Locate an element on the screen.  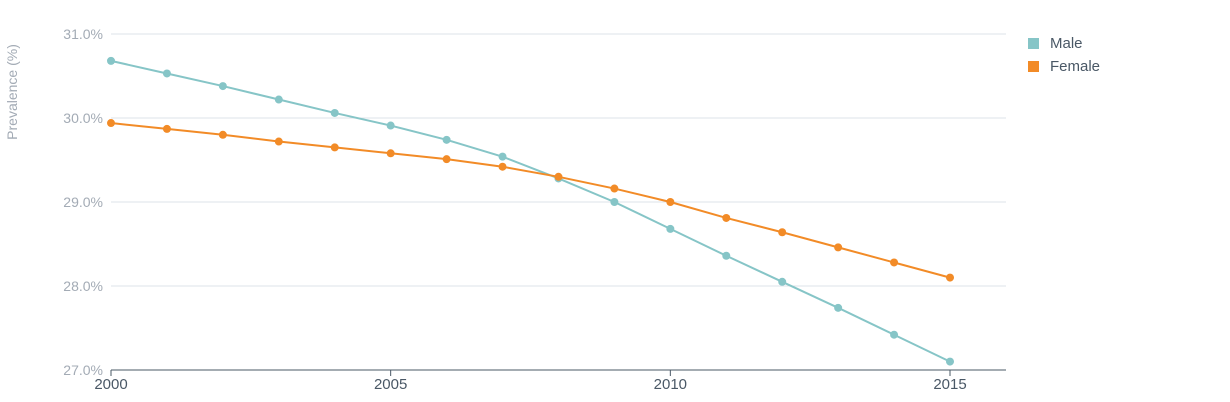
legend-item-female: Female is located at coordinates (1064, 66).